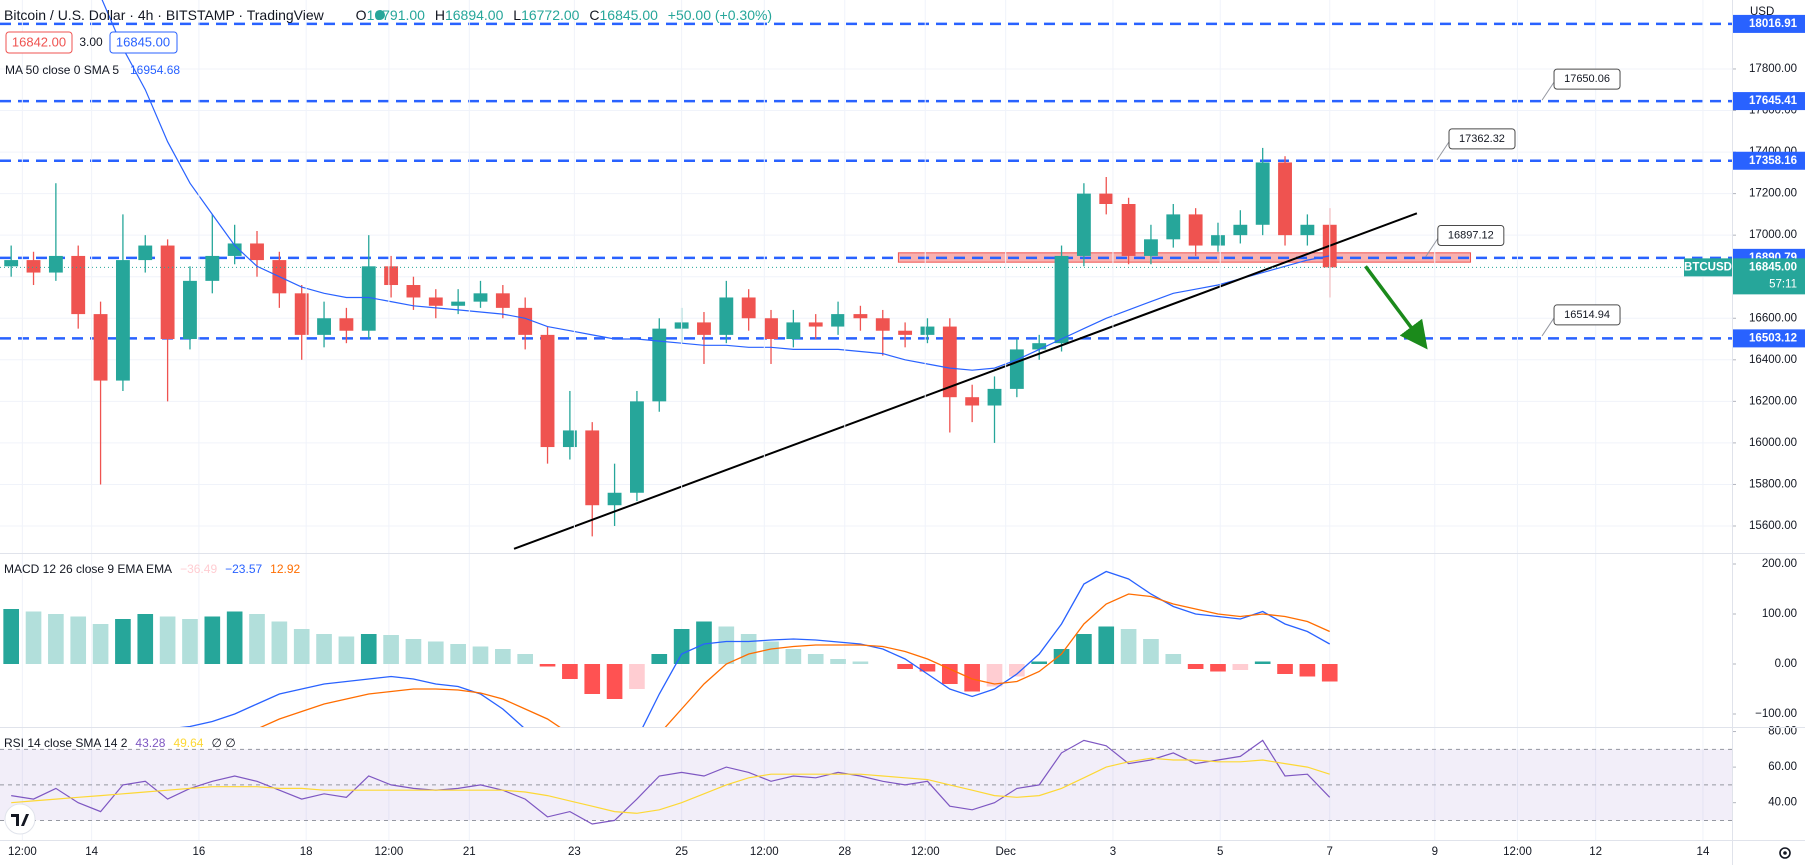 The height and width of the screenshot is (865, 1805). I want to click on callout-label: 17362.32, so click(1482, 139).